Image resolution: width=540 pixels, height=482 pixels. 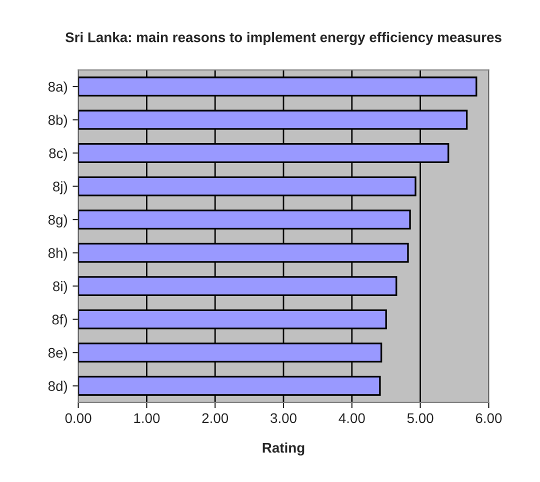 What do you see at coordinates (58, 154) in the screenshot?
I see `y-tick-label: 8c)` at bounding box center [58, 154].